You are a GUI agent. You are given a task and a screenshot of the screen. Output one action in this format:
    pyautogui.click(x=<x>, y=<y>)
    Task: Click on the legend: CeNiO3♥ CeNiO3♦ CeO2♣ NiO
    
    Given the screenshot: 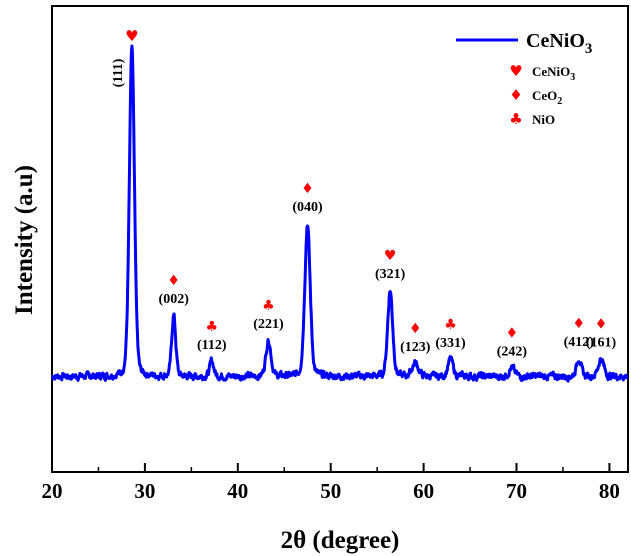 What is the action you would take?
    pyautogui.click(x=524, y=79)
    